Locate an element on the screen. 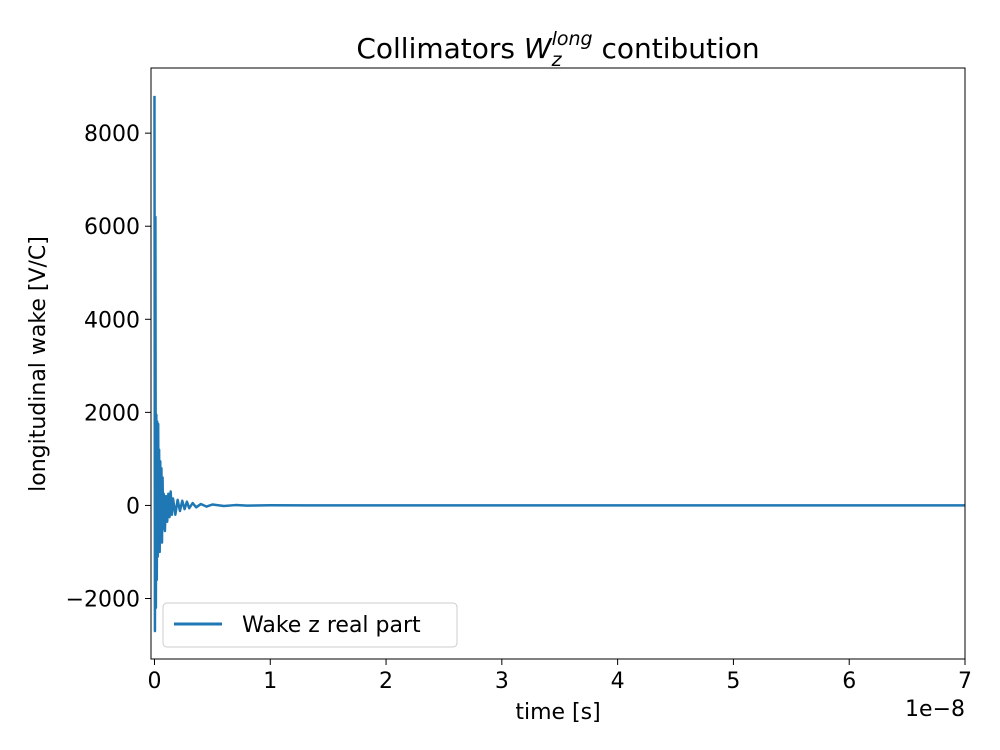 The height and width of the screenshot is (750, 1000). x-offset-text: 1e−8 is located at coordinates (935, 709).